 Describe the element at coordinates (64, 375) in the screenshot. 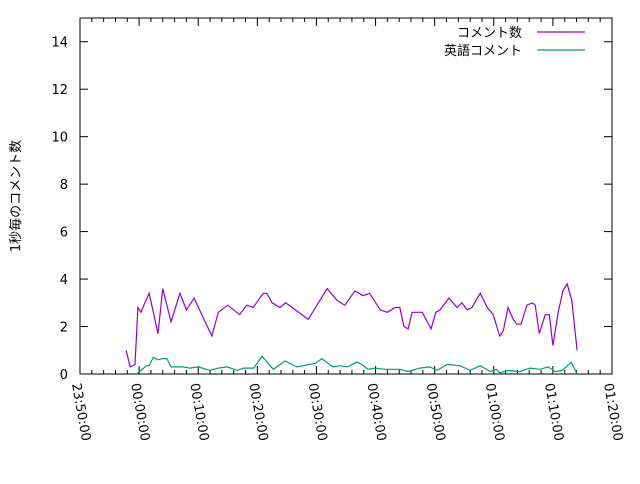

I see `y-tick-label: 0` at that location.